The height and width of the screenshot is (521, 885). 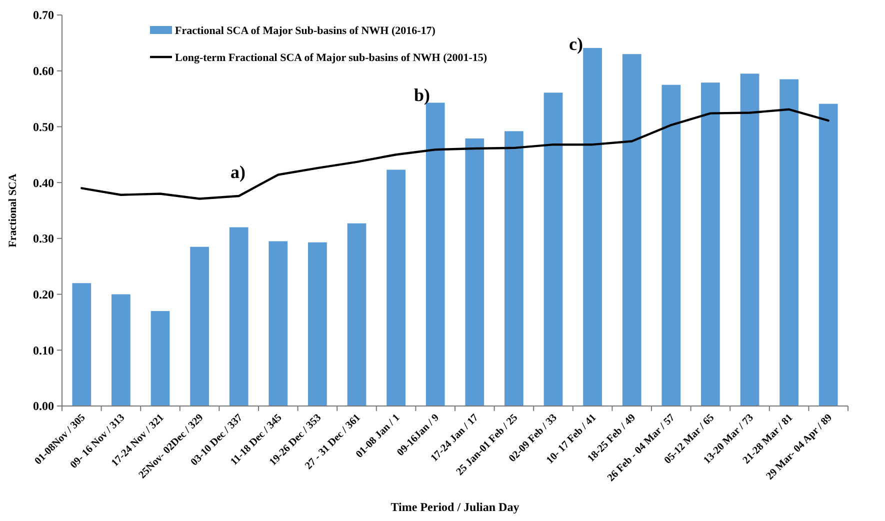 What do you see at coordinates (455, 507) in the screenshot?
I see `x-axis-title: Time Period / Julian Day` at bounding box center [455, 507].